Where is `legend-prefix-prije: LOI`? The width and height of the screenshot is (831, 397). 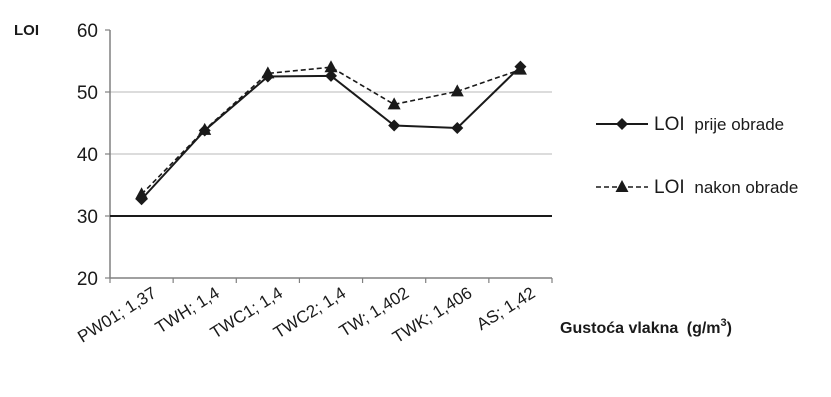
legend-prefix-prije: LOI is located at coordinates (669, 124).